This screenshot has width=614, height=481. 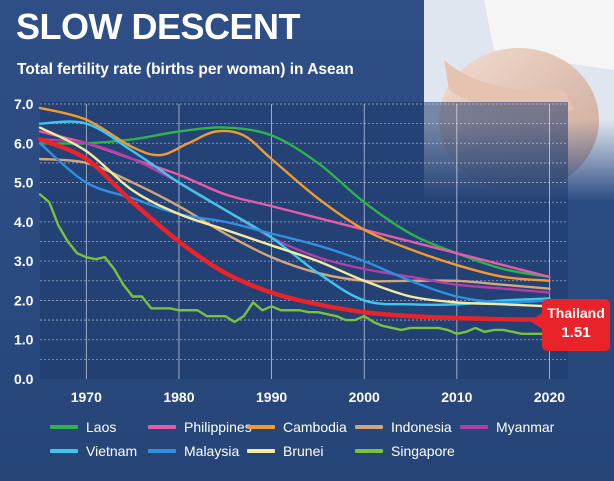 What do you see at coordinates (86, 397) in the screenshot?
I see `x-tick-label: 1970` at bounding box center [86, 397].